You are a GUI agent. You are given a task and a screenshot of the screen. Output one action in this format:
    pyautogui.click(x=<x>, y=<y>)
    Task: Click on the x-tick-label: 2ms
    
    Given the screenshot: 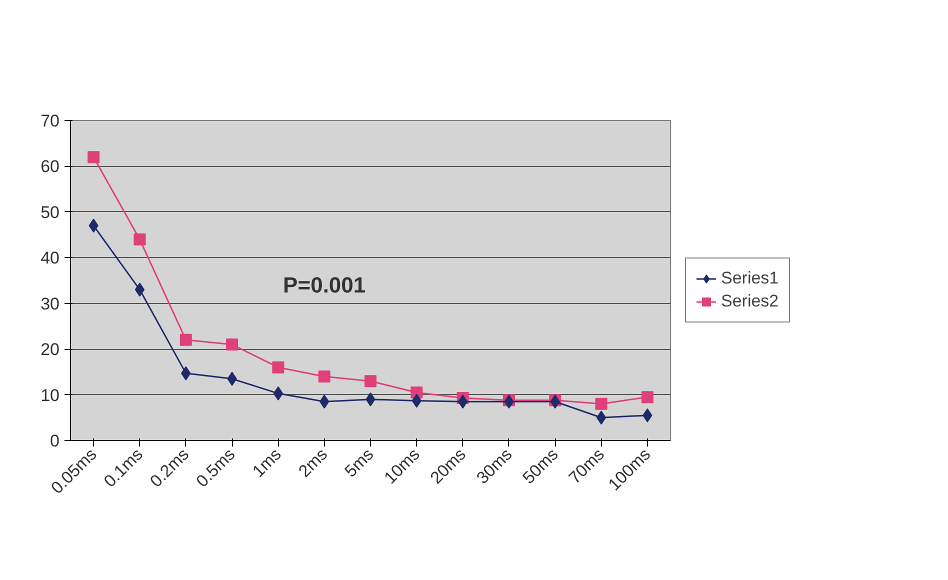 What is the action you would take?
    pyautogui.click(x=313, y=462)
    